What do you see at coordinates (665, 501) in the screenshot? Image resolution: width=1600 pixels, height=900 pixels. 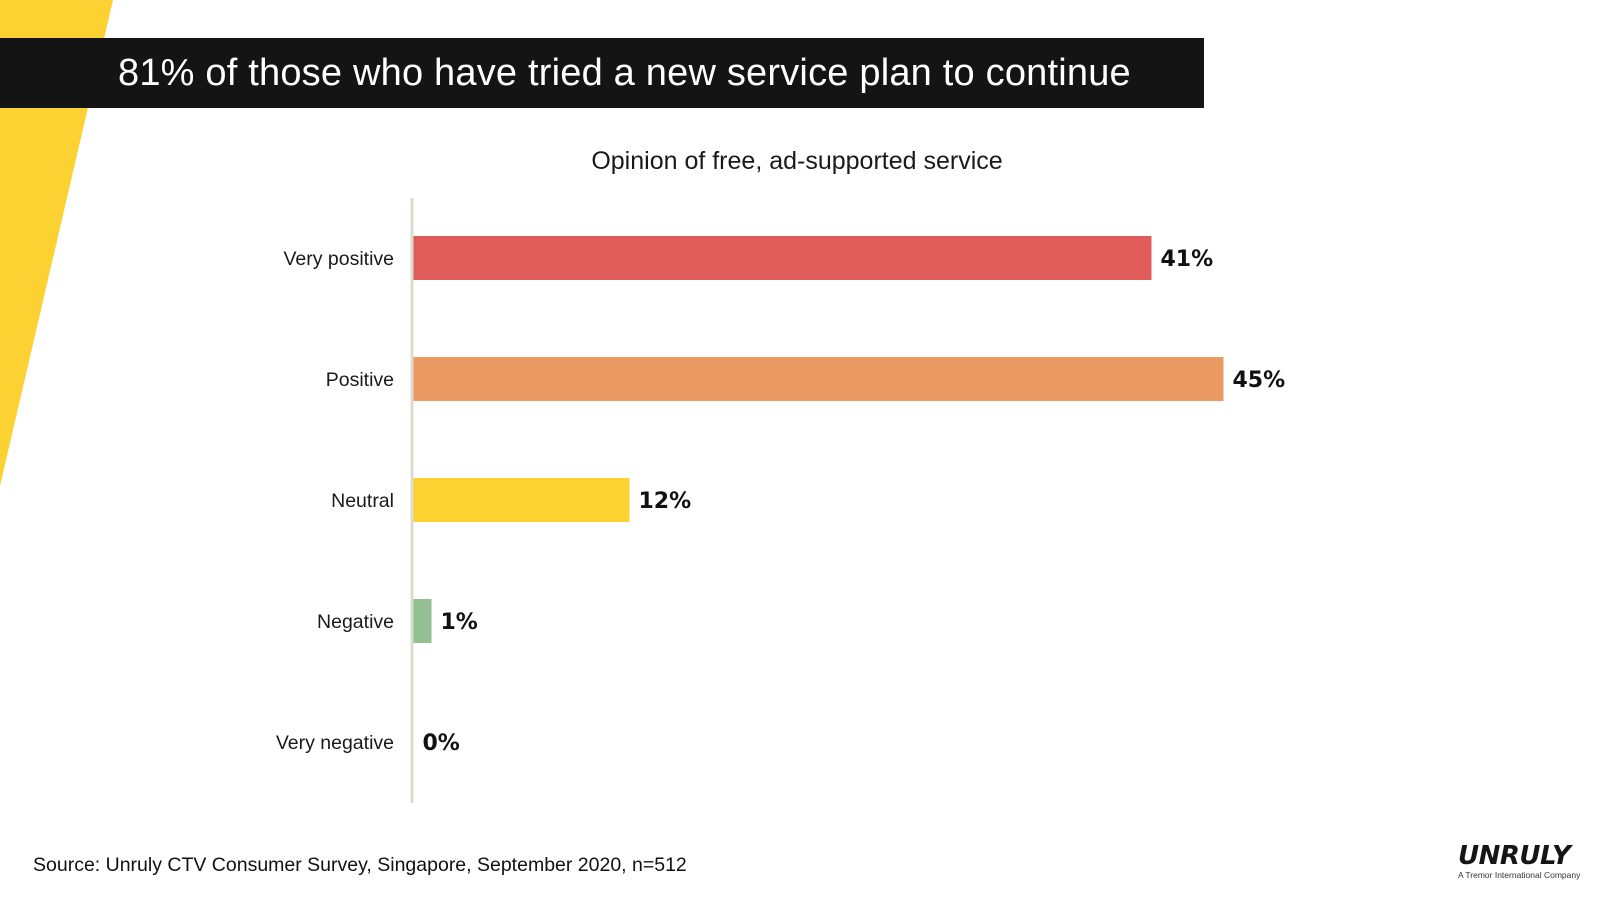 I see `data-label: 12%` at bounding box center [665, 501].